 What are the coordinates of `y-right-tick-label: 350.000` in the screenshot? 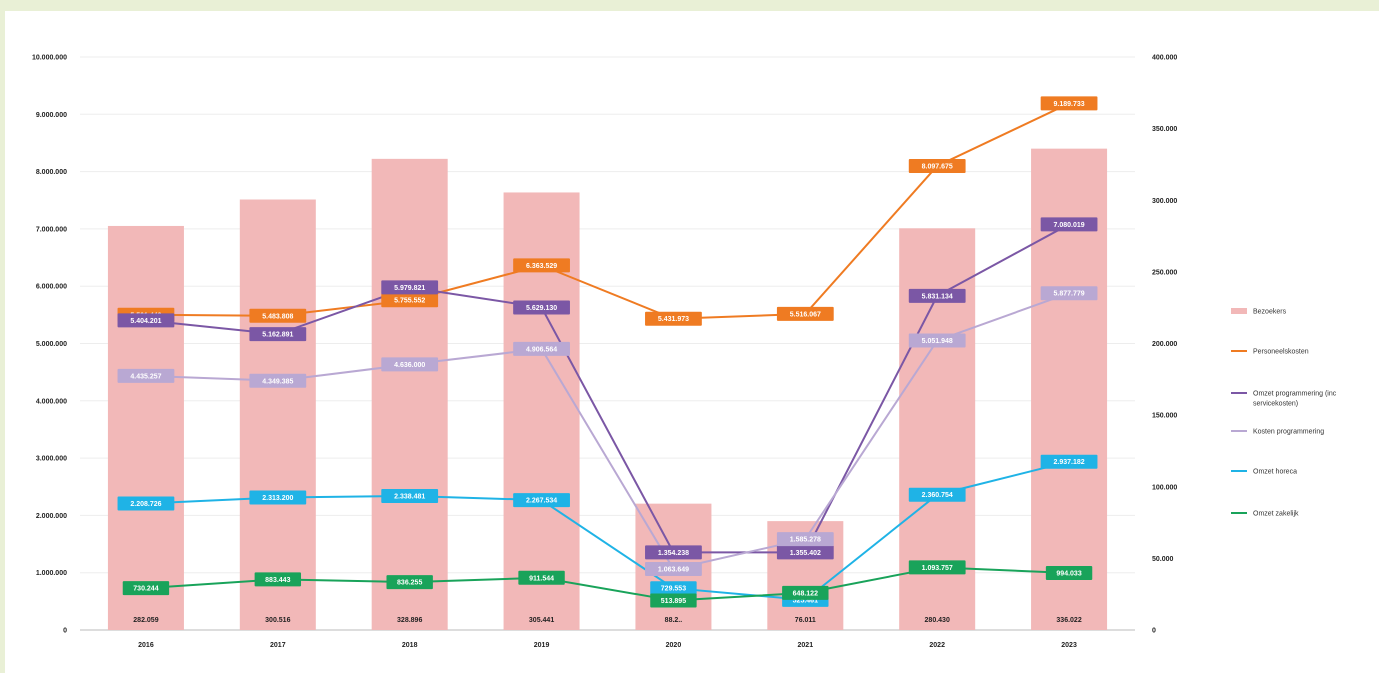 It's located at (1164, 129).